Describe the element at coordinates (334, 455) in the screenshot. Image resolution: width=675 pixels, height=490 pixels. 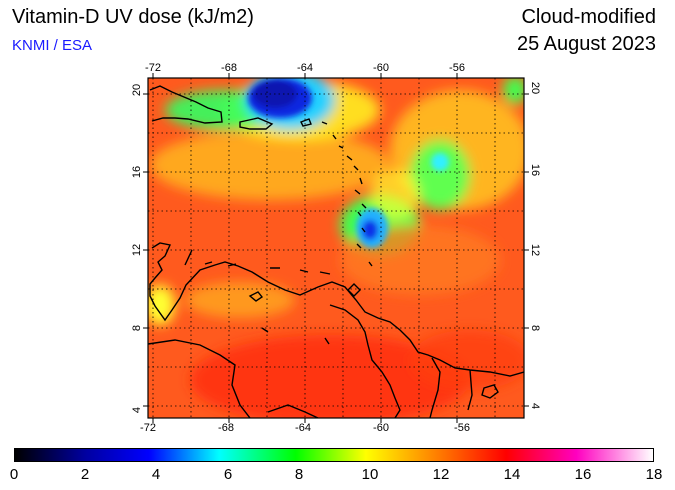
I see `colorbar` at that location.